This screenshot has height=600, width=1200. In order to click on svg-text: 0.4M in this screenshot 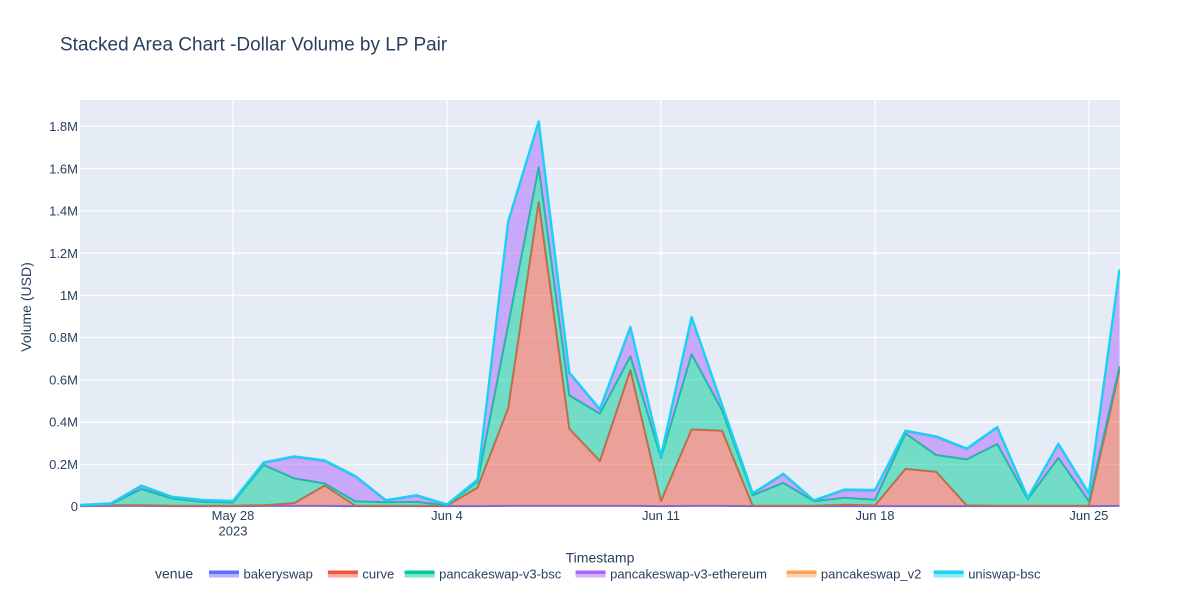, I will do `click(63, 422)`.